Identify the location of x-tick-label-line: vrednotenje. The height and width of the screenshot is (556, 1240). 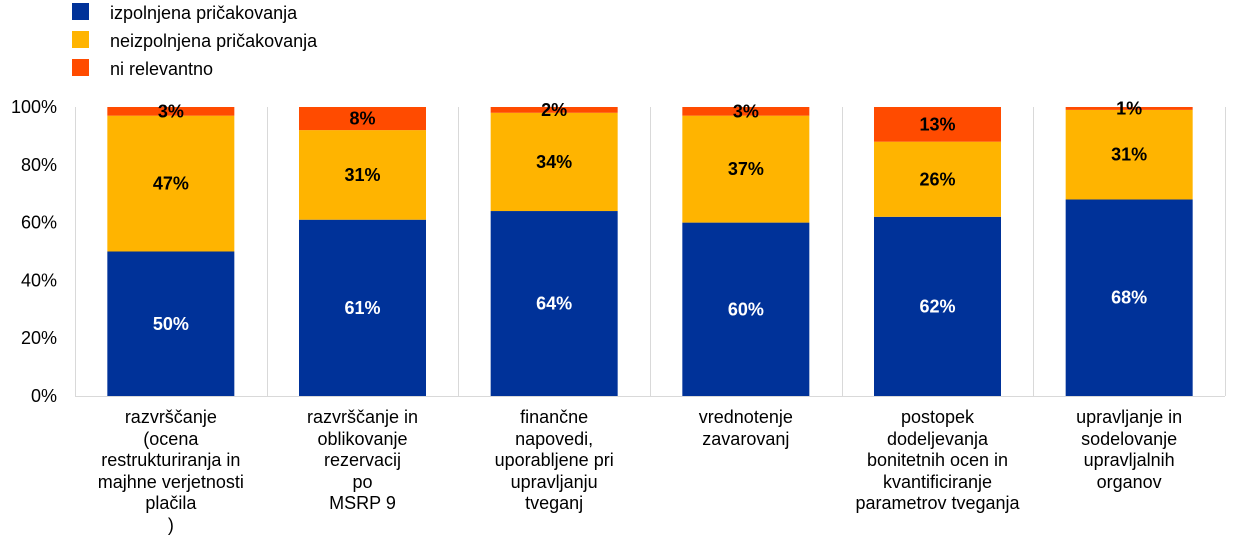
(745, 417).